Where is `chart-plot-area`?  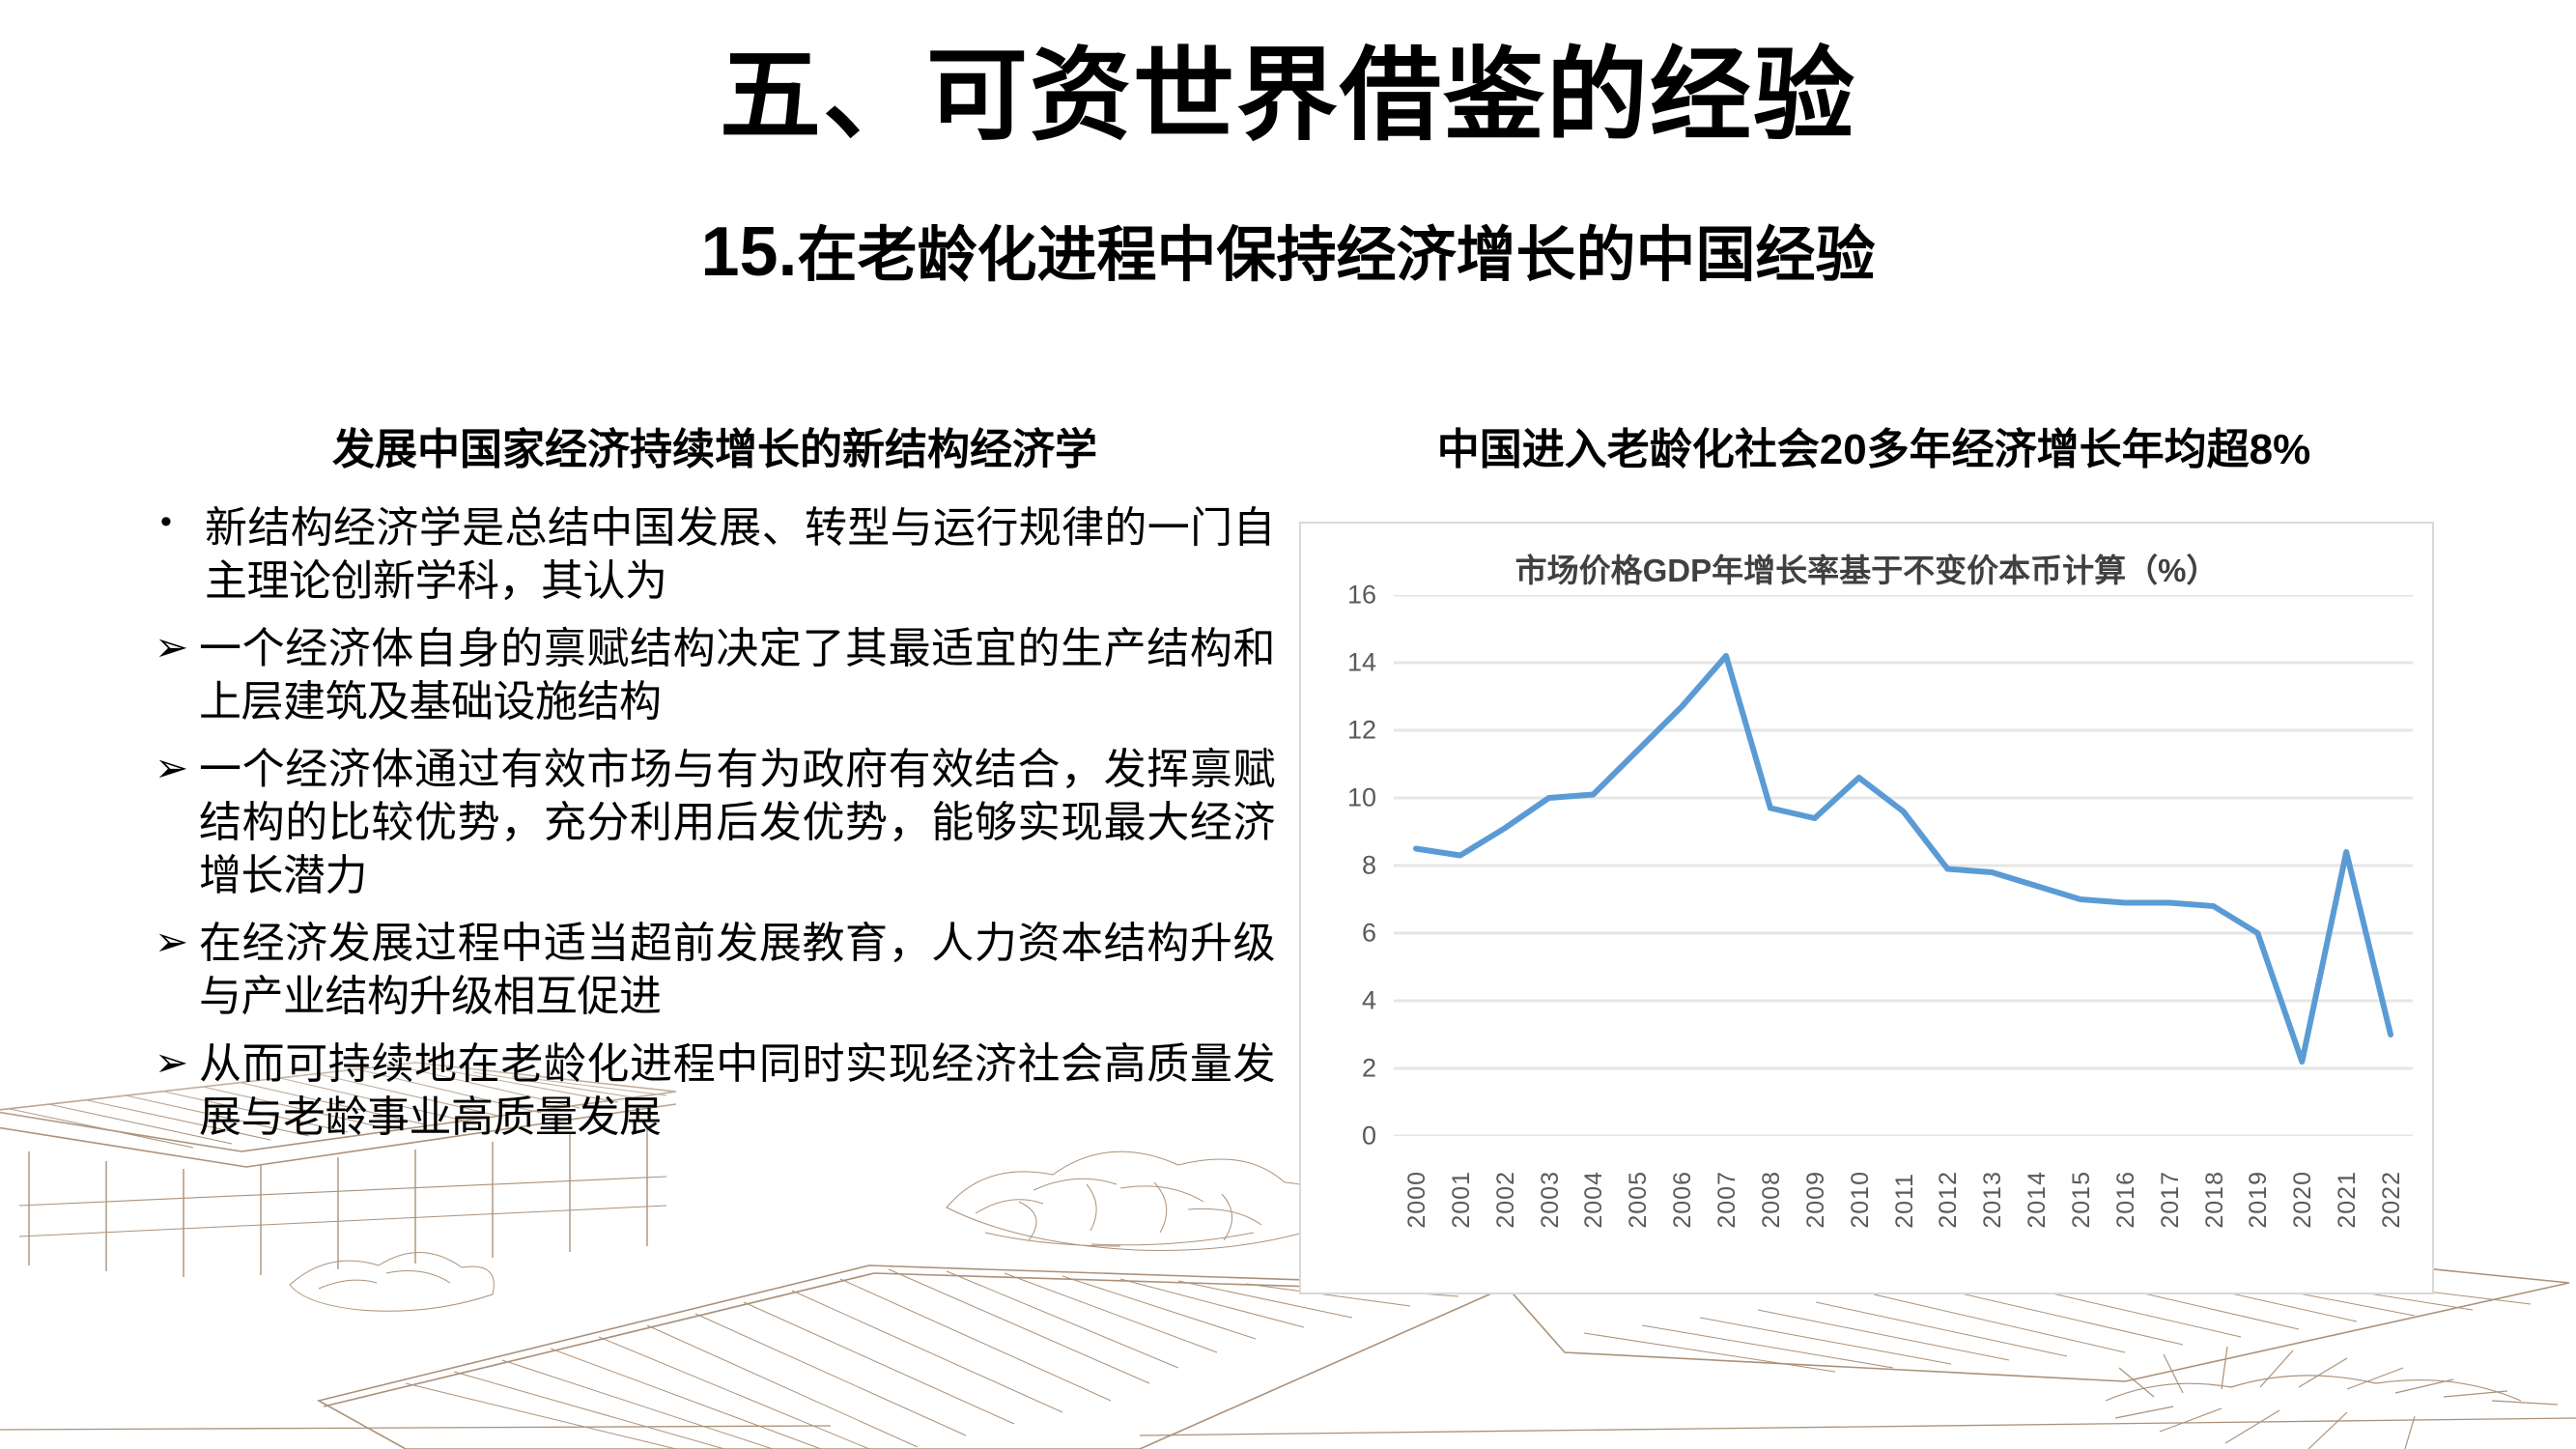 chart-plot-area is located at coordinates (1903, 865).